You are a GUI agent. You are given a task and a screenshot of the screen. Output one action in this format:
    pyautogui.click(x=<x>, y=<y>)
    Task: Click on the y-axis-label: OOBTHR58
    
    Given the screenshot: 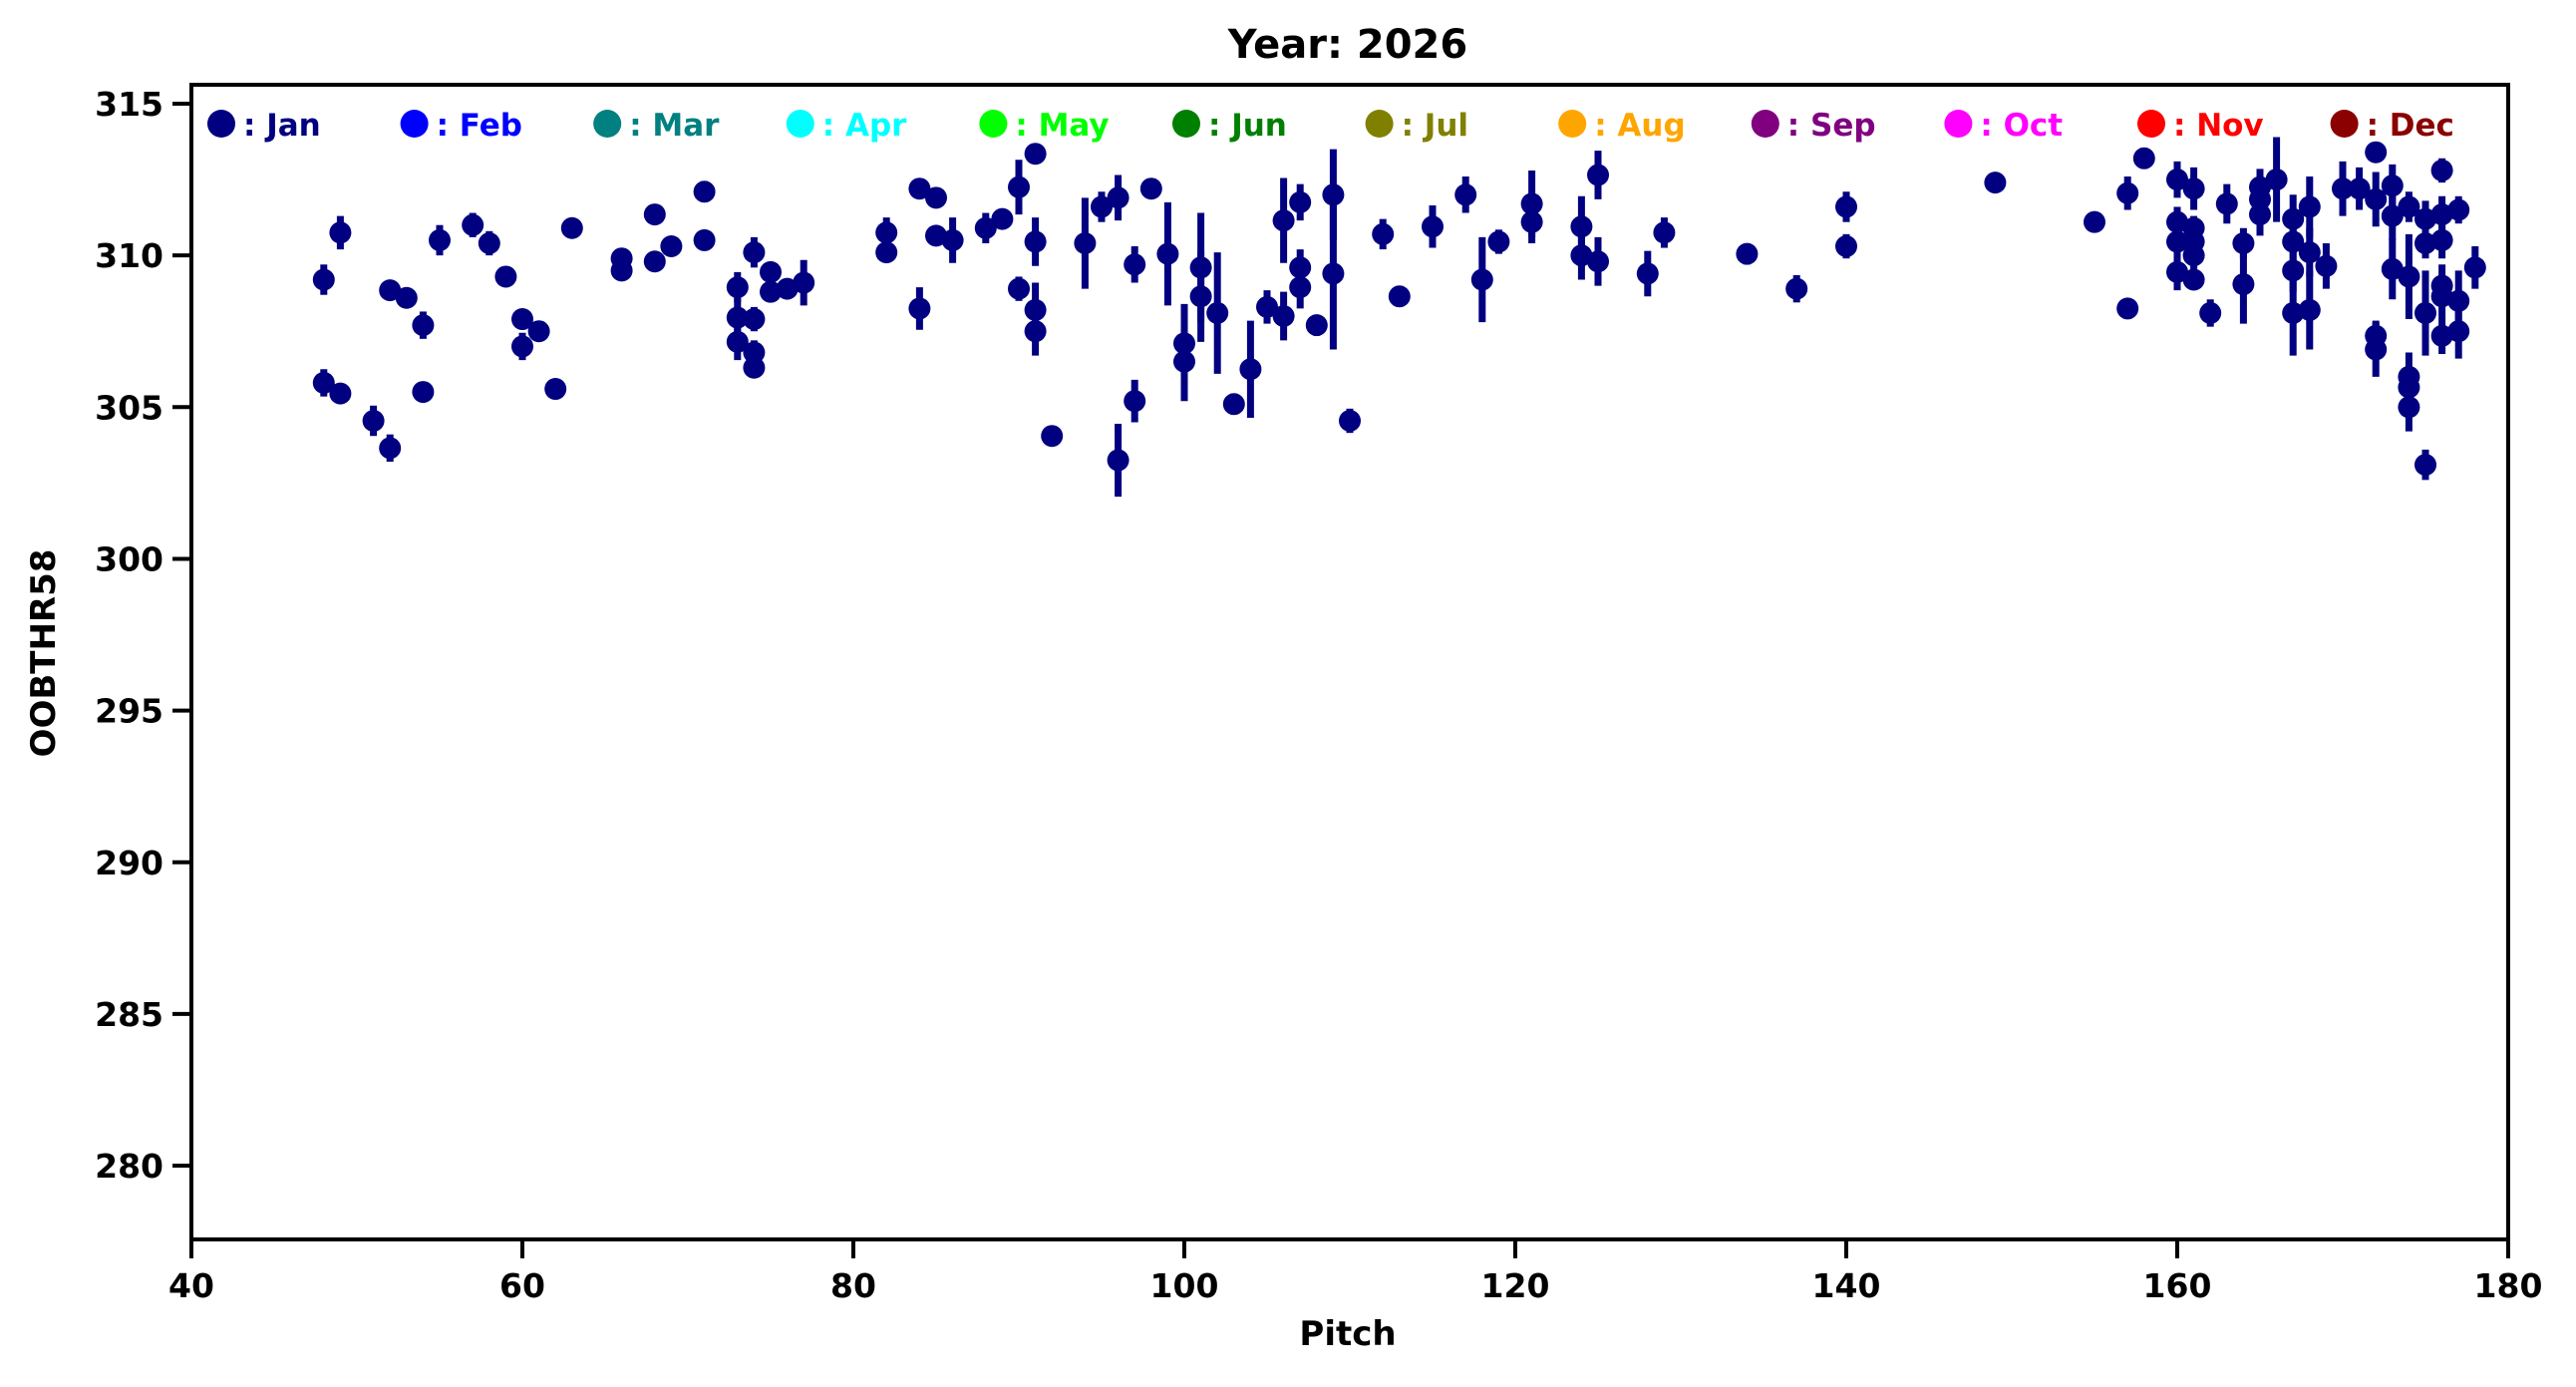 What is the action you would take?
    pyautogui.click(x=44, y=653)
    